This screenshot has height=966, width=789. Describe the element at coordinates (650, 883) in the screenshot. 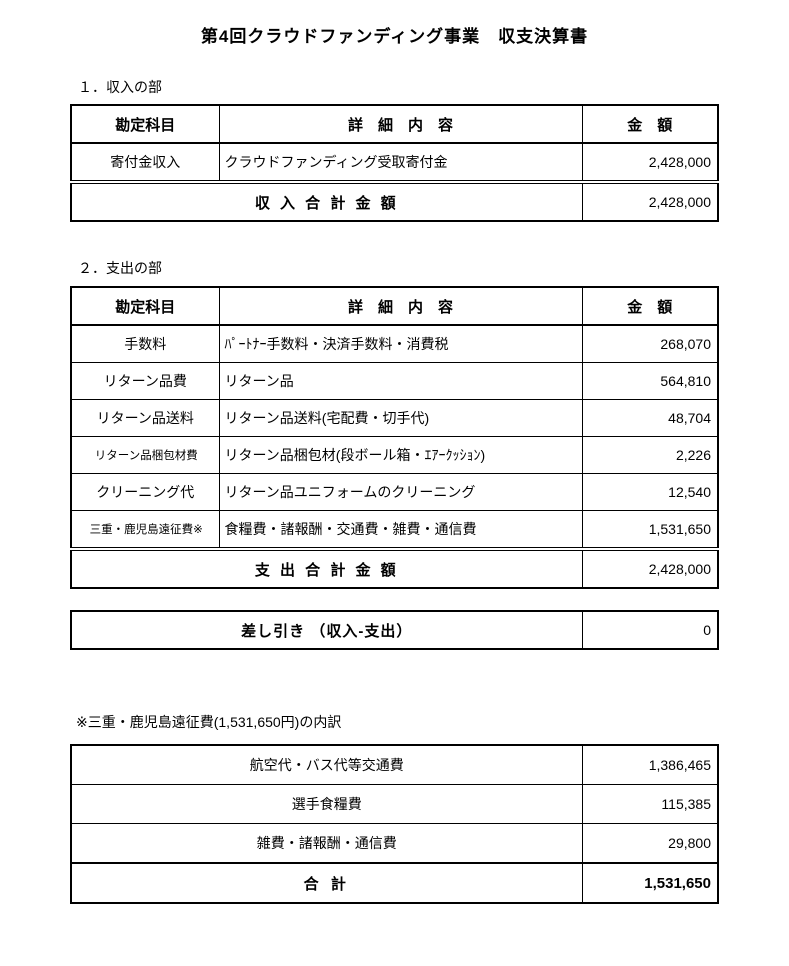

I see `breakdown-total-amount: 1,531,650` at that location.